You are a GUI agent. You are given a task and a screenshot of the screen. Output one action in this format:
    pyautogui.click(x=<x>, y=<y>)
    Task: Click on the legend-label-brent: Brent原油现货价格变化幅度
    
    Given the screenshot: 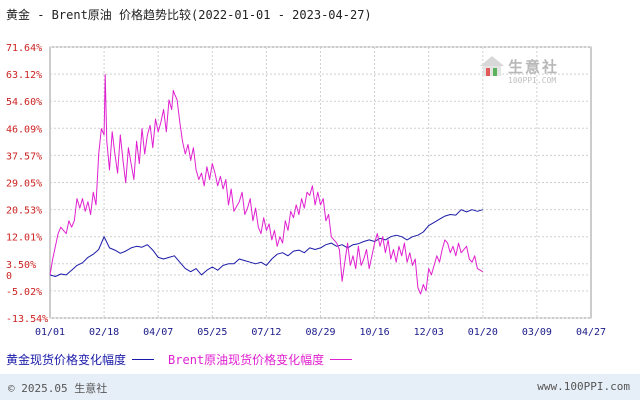 What is the action you would take?
    pyautogui.click(x=246, y=359)
    